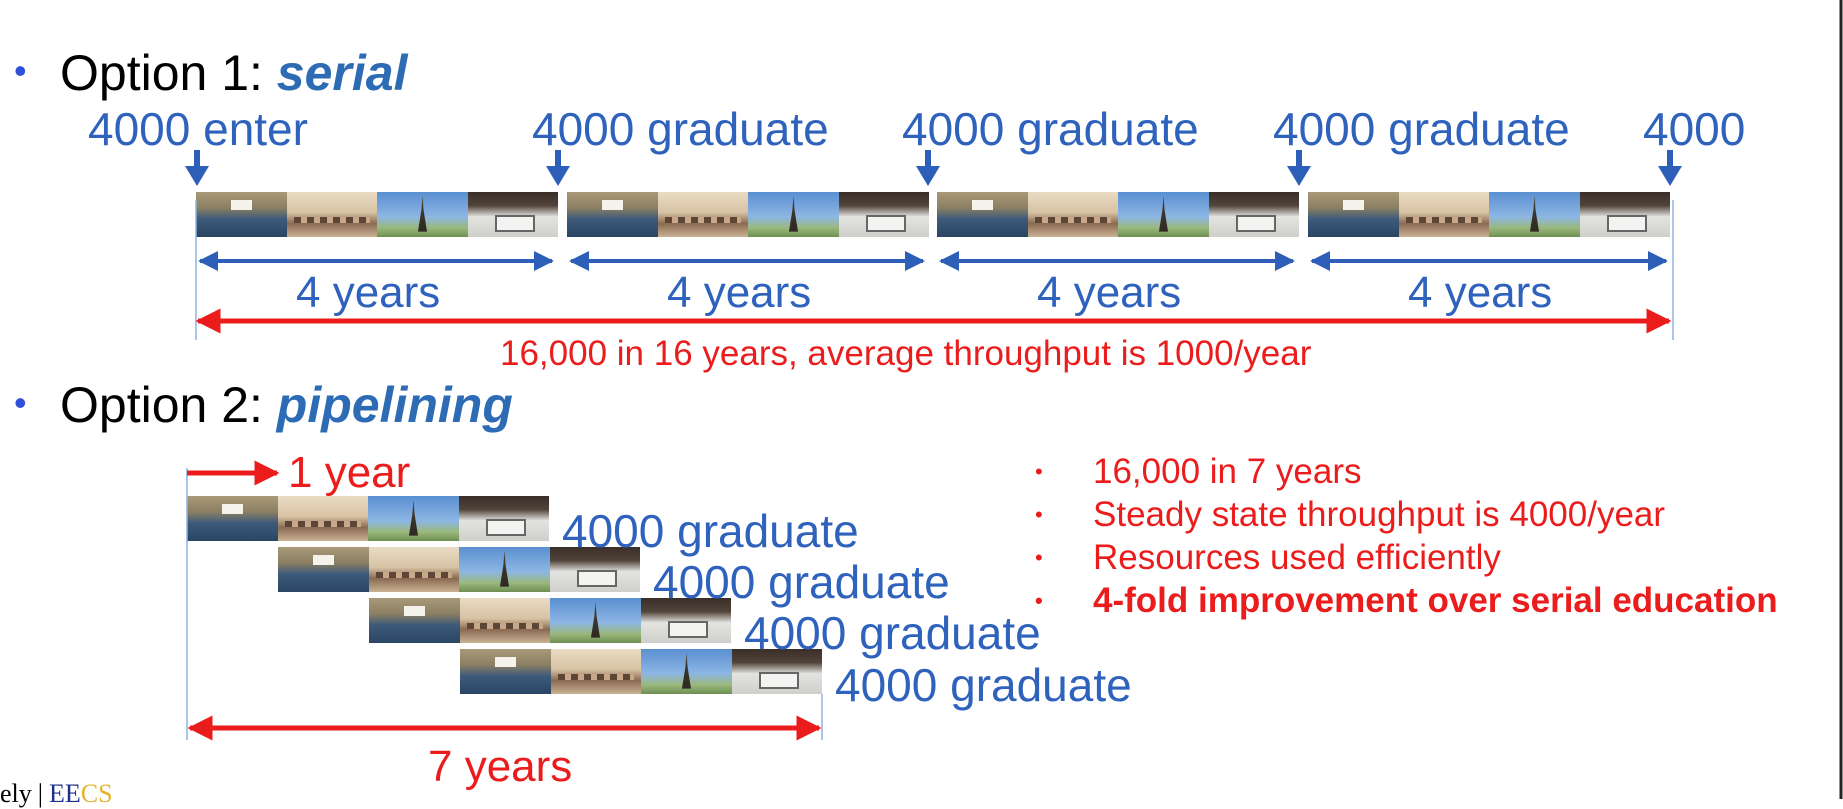 Image resolution: width=1843 pixels, height=809 pixels. What do you see at coordinates (342, 73) in the screenshot?
I see `option1-emphasis: serial` at bounding box center [342, 73].